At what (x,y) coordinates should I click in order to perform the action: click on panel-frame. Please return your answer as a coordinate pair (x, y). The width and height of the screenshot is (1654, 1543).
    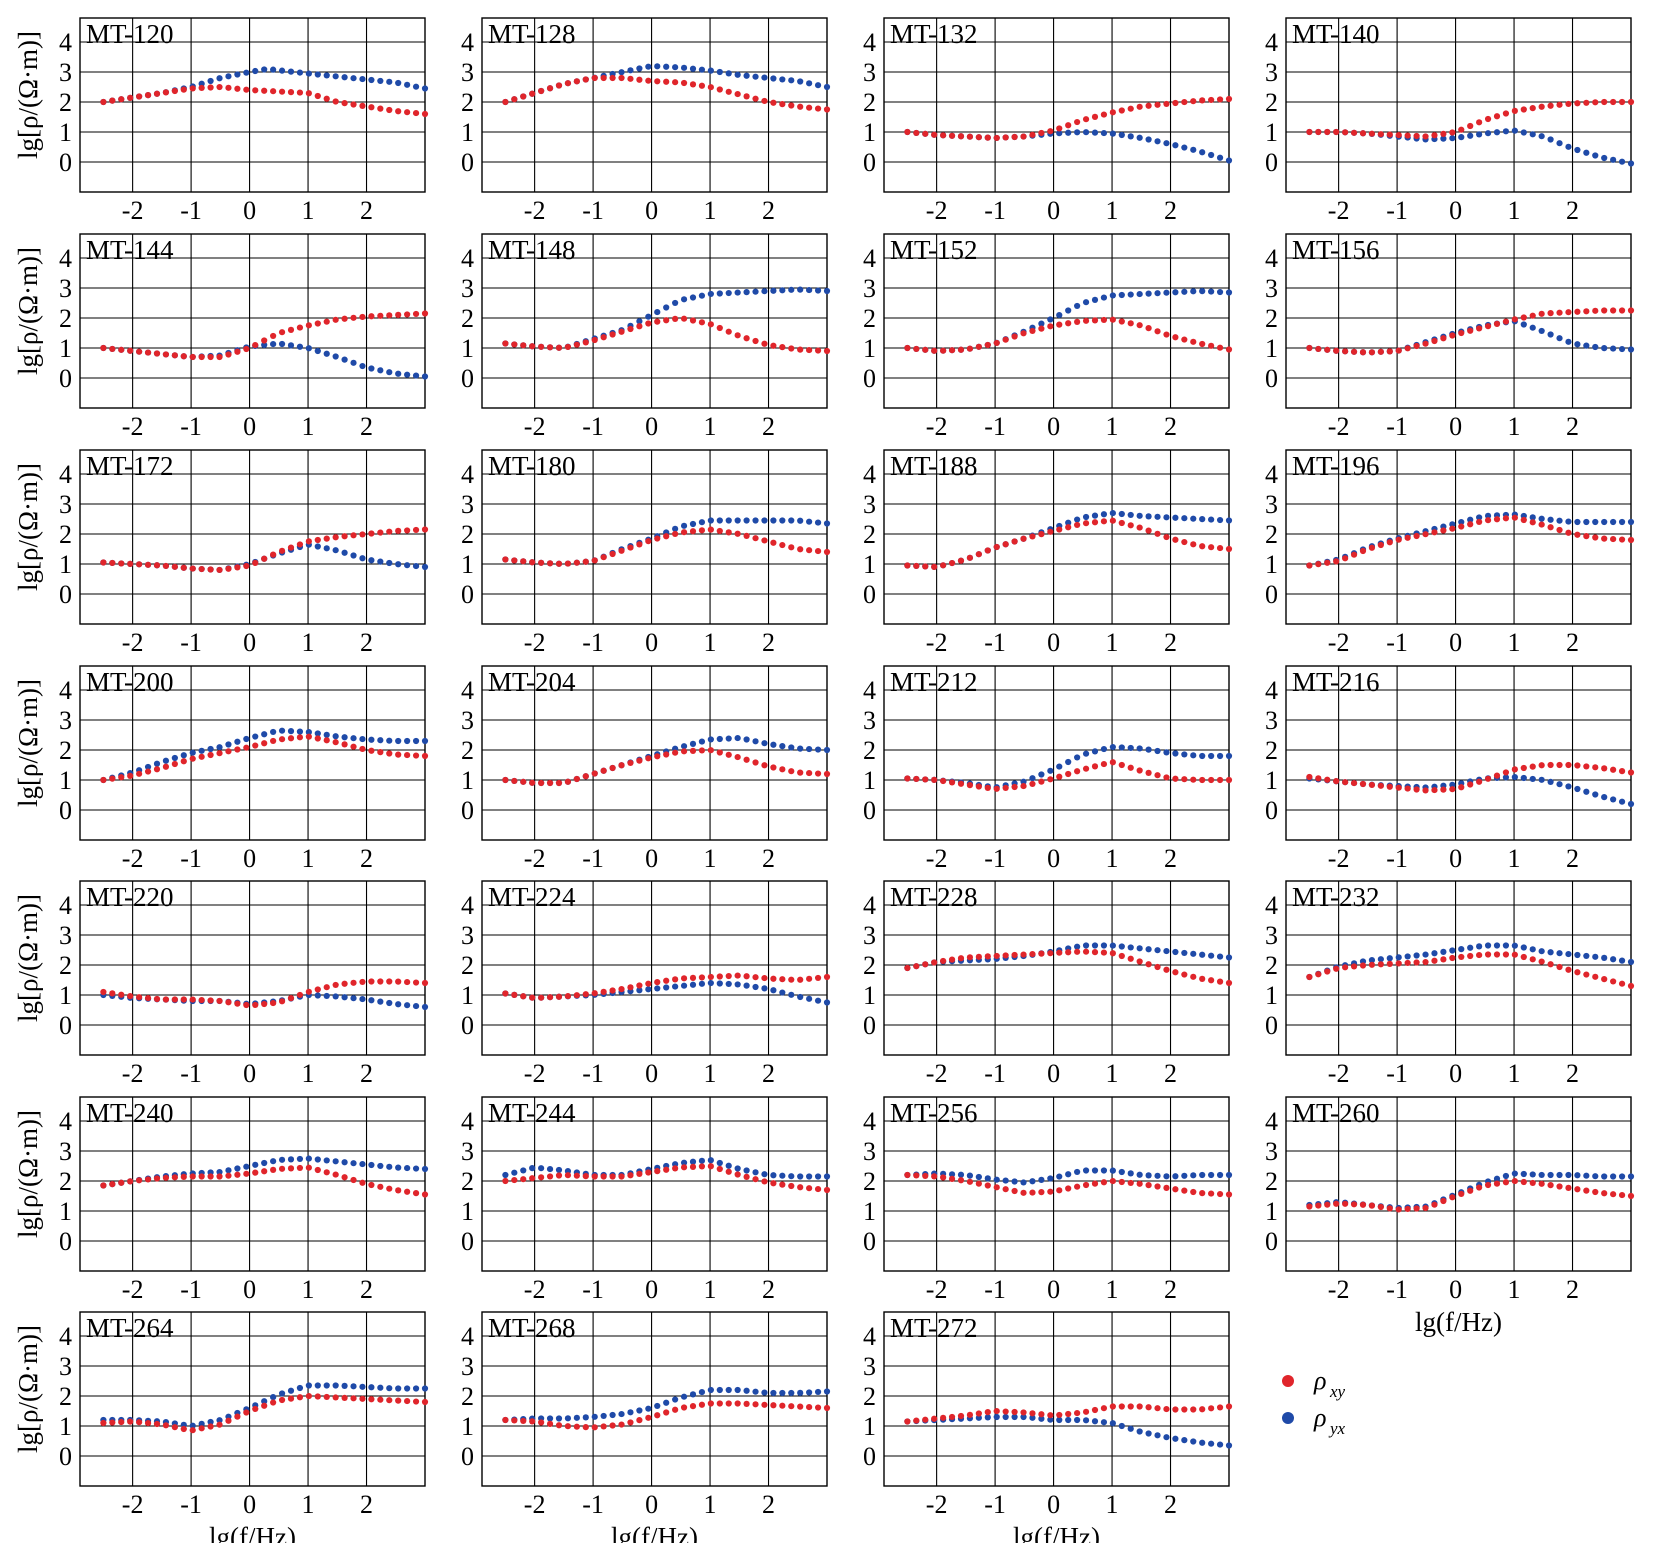
    Looking at the image, I should click on (654, 321).